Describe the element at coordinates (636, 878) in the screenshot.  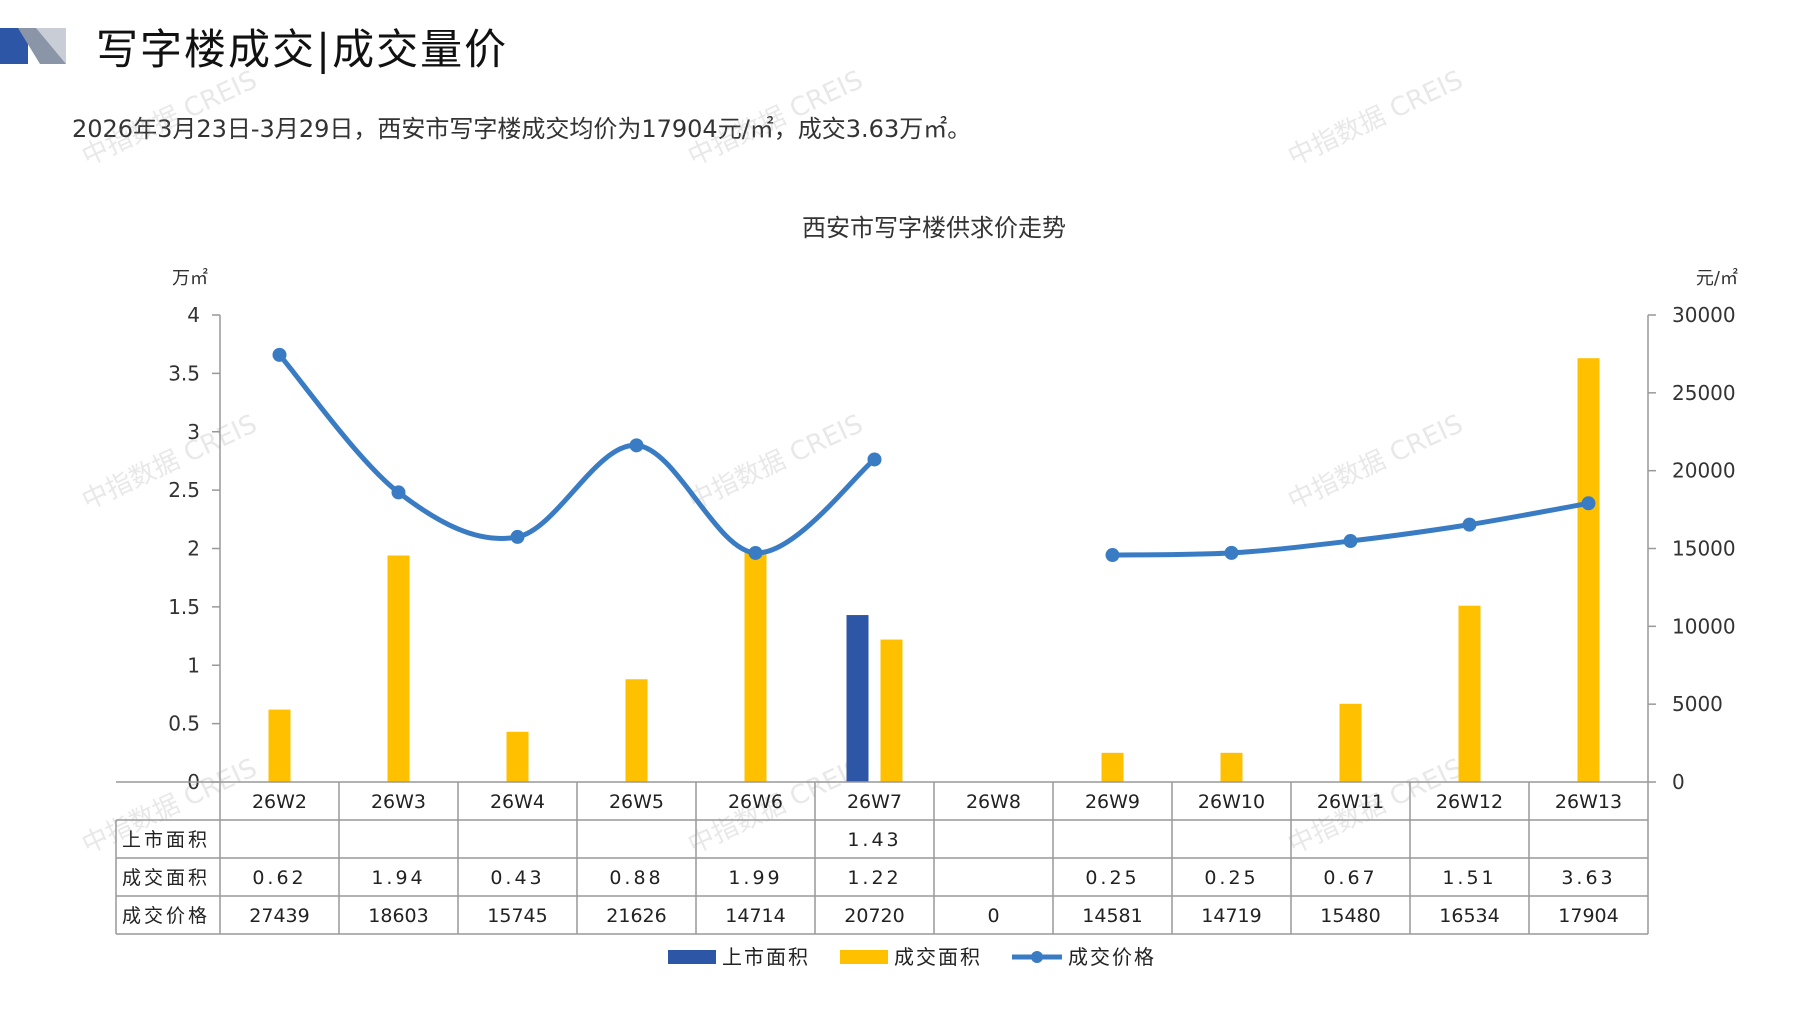
I see `data-label: 0.88` at that location.